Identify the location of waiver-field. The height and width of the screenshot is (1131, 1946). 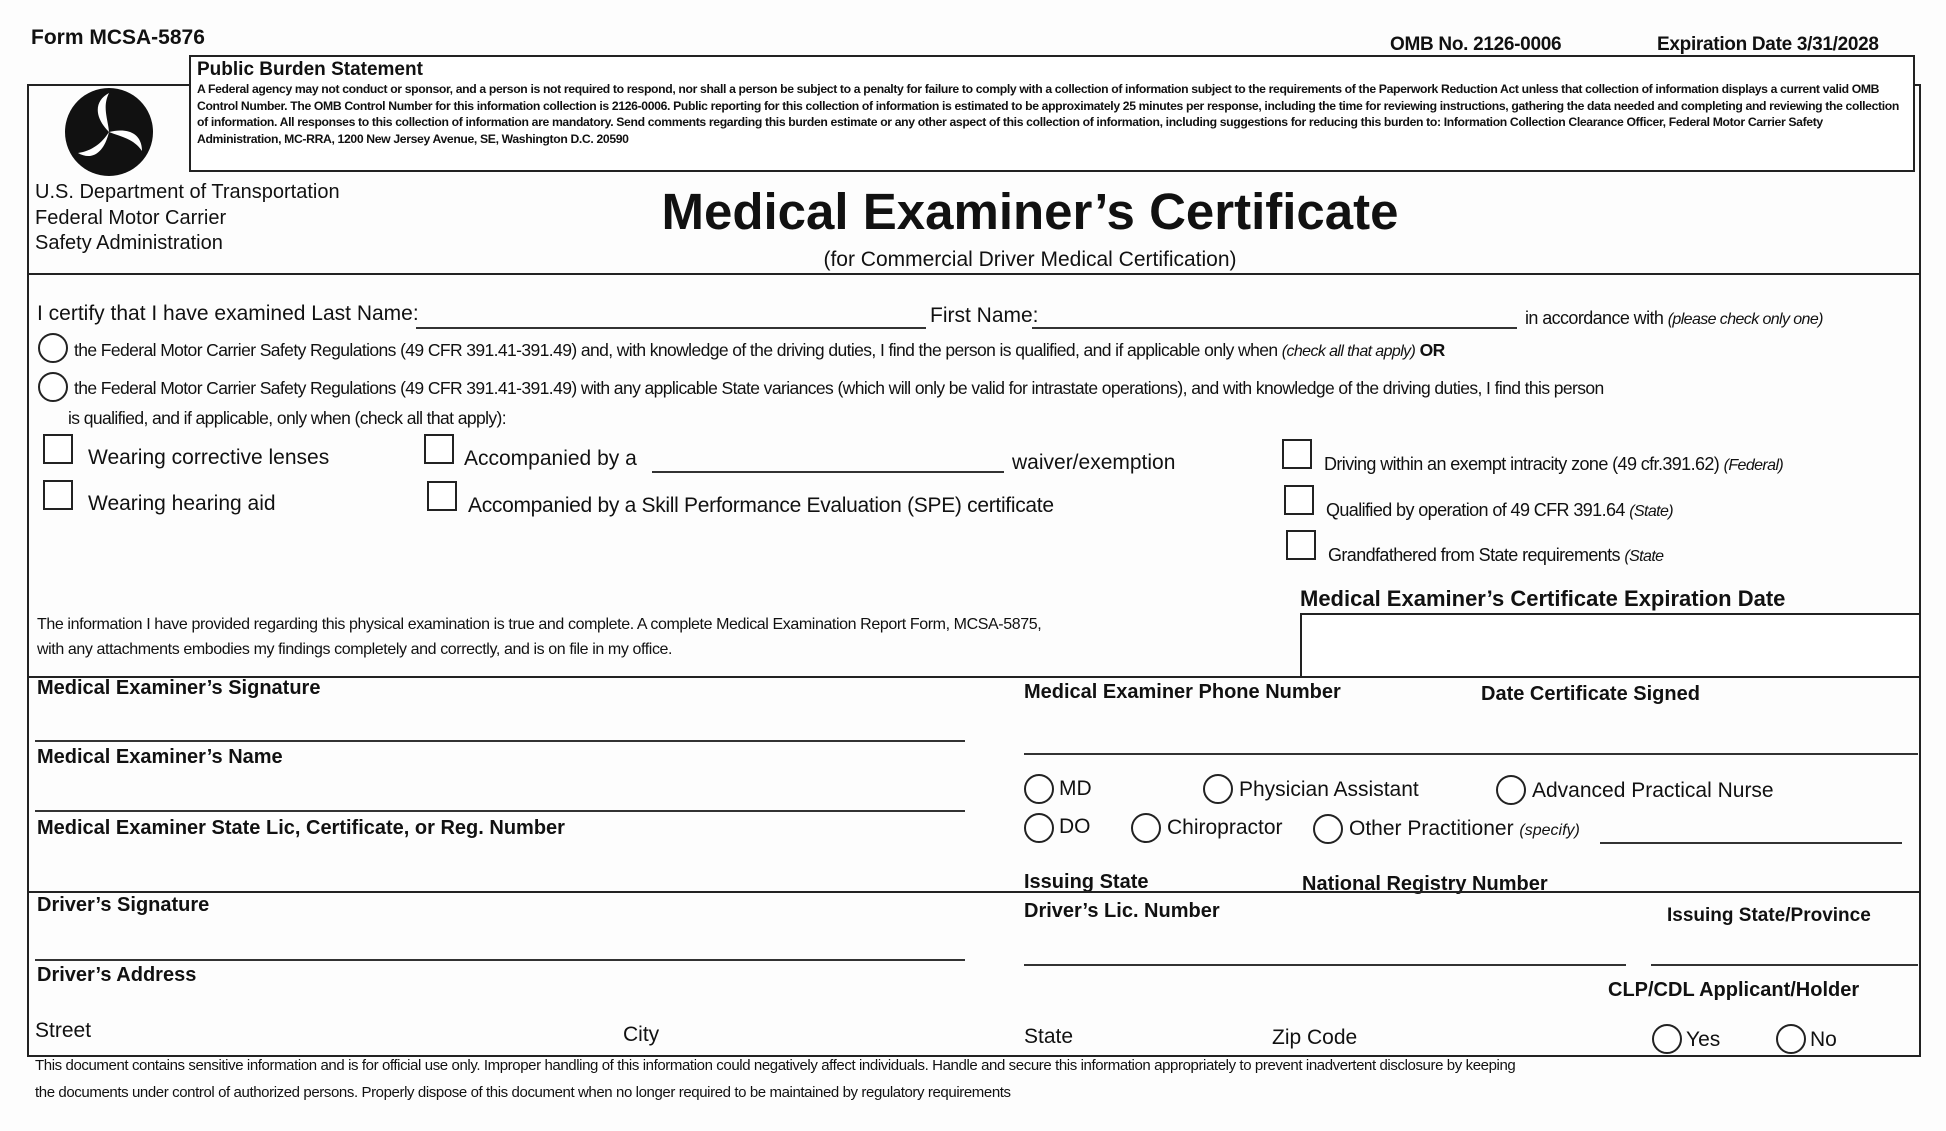
(828, 472).